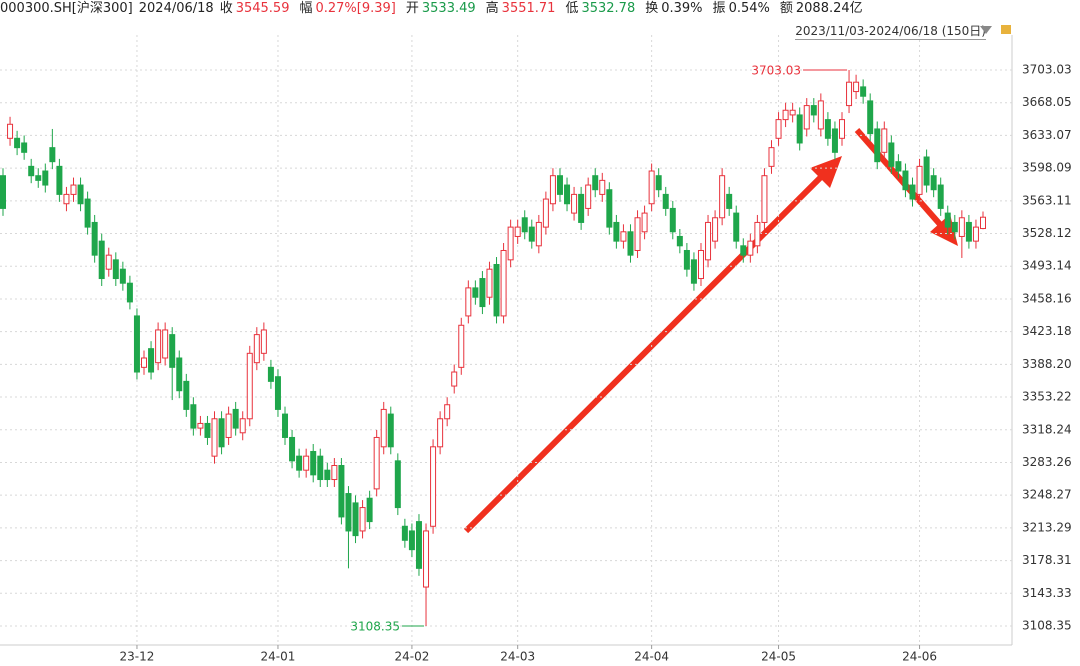 The width and height of the screenshot is (1080, 666). Describe the element at coordinates (608, 8) in the screenshot. I see `field-value: 3532.78` at that location.